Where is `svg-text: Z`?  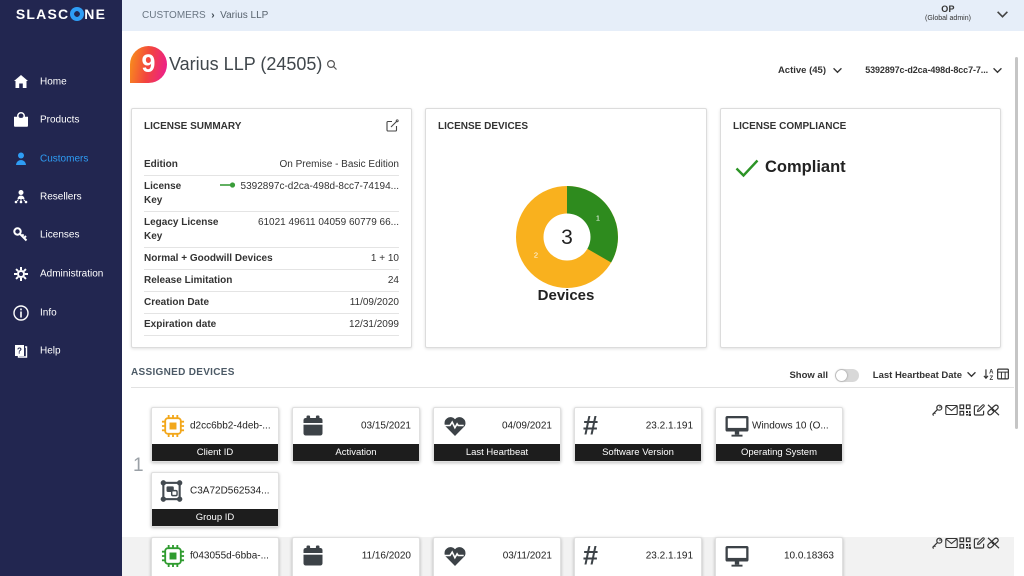
svg-text: Z is located at coordinates (991, 378).